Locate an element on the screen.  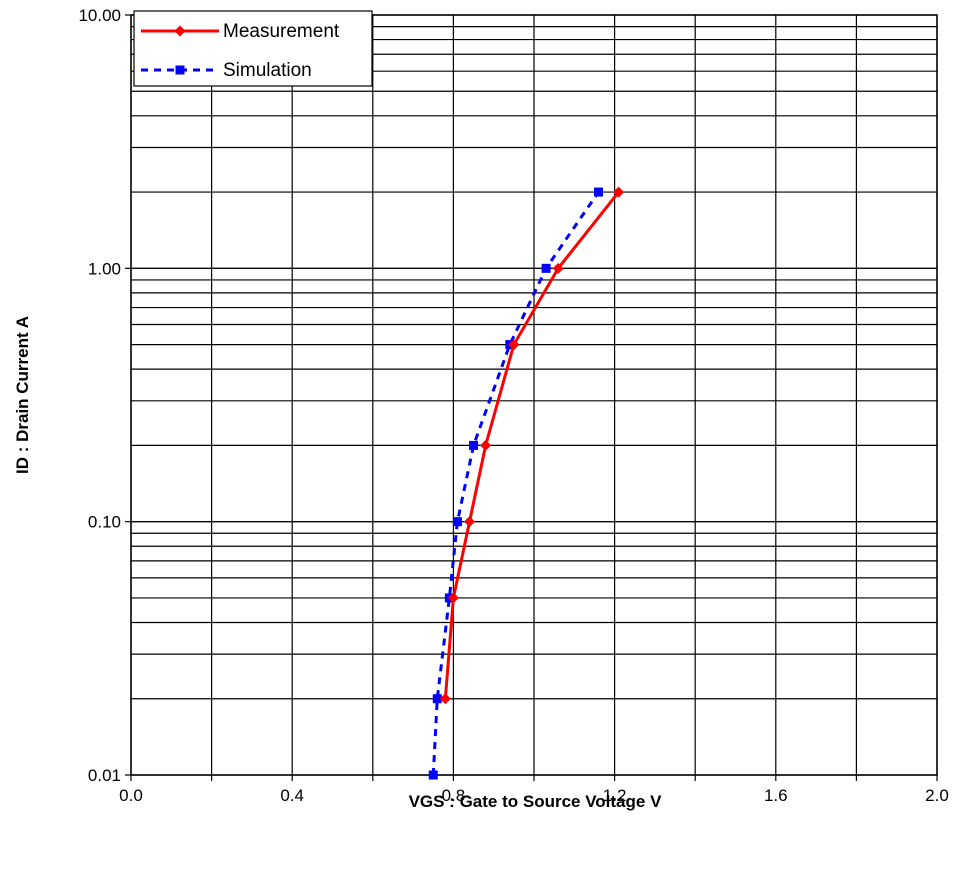
x-tick-label: 0.8 is located at coordinates (454, 795).